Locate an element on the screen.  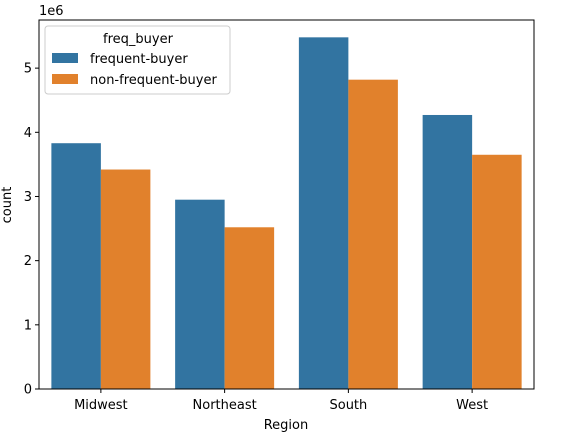
x-tick-label: Northeast is located at coordinates (225, 405).